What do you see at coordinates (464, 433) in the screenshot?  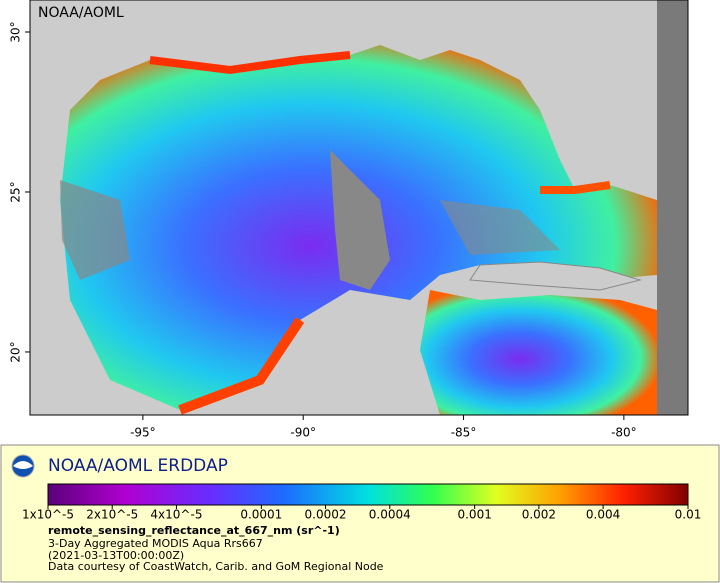 I see `x-tick-label: -85°` at bounding box center [464, 433].